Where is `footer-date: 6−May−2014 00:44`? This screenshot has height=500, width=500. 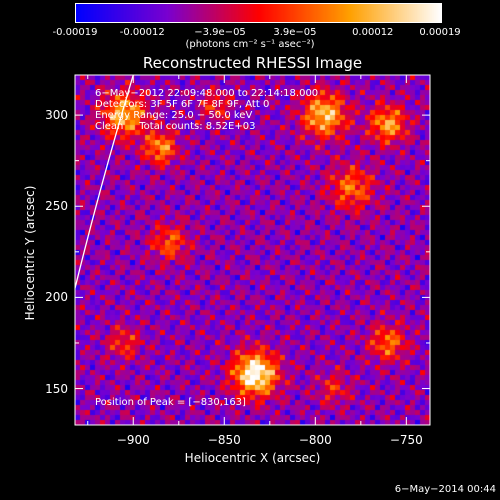 footer-date: 6−May−2014 00:44 is located at coordinates (445, 489).